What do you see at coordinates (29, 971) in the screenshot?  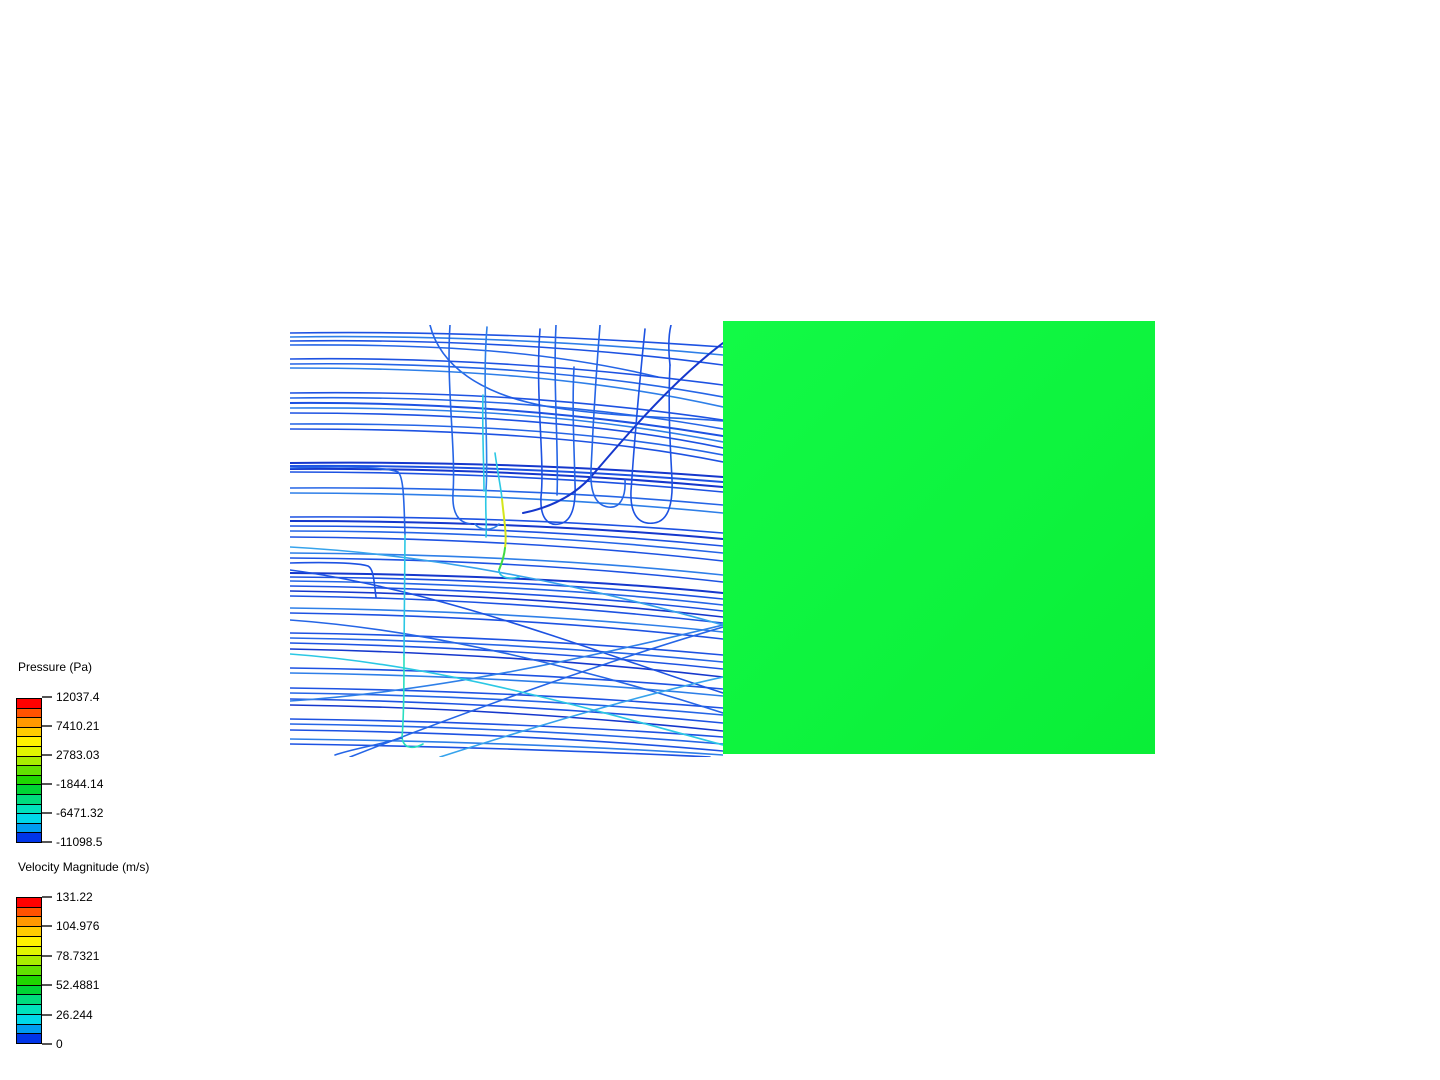 I see `velocity-colorbar` at bounding box center [29, 971].